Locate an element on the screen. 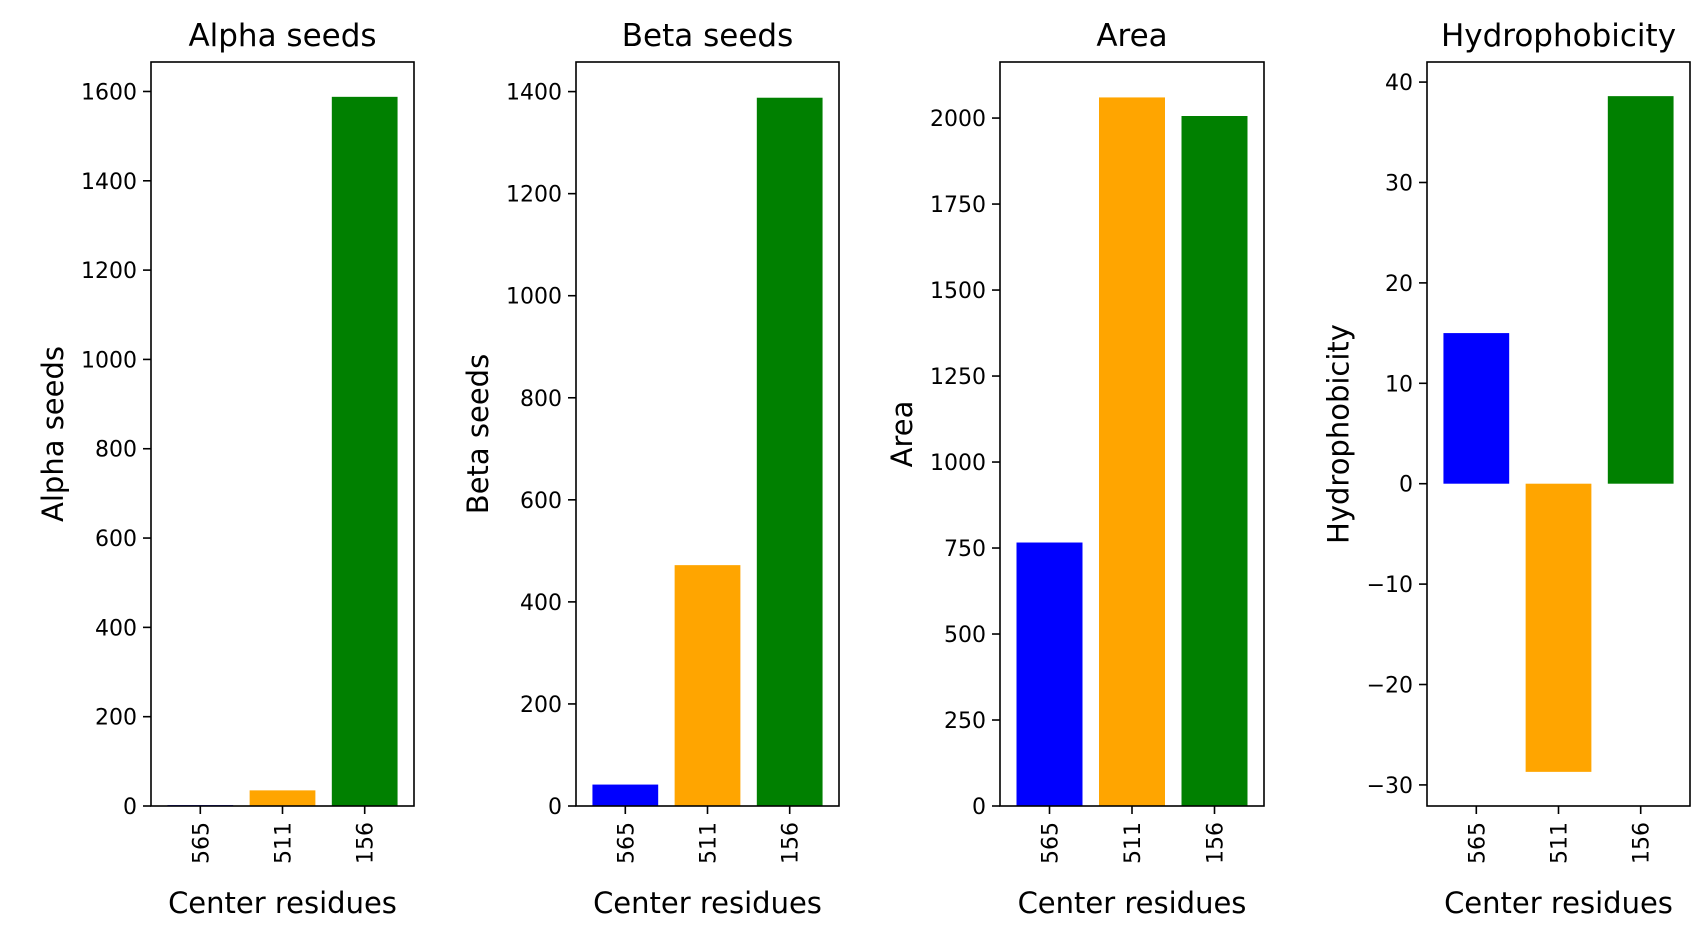  chart-title: Area is located at coordinates (1131, 36).